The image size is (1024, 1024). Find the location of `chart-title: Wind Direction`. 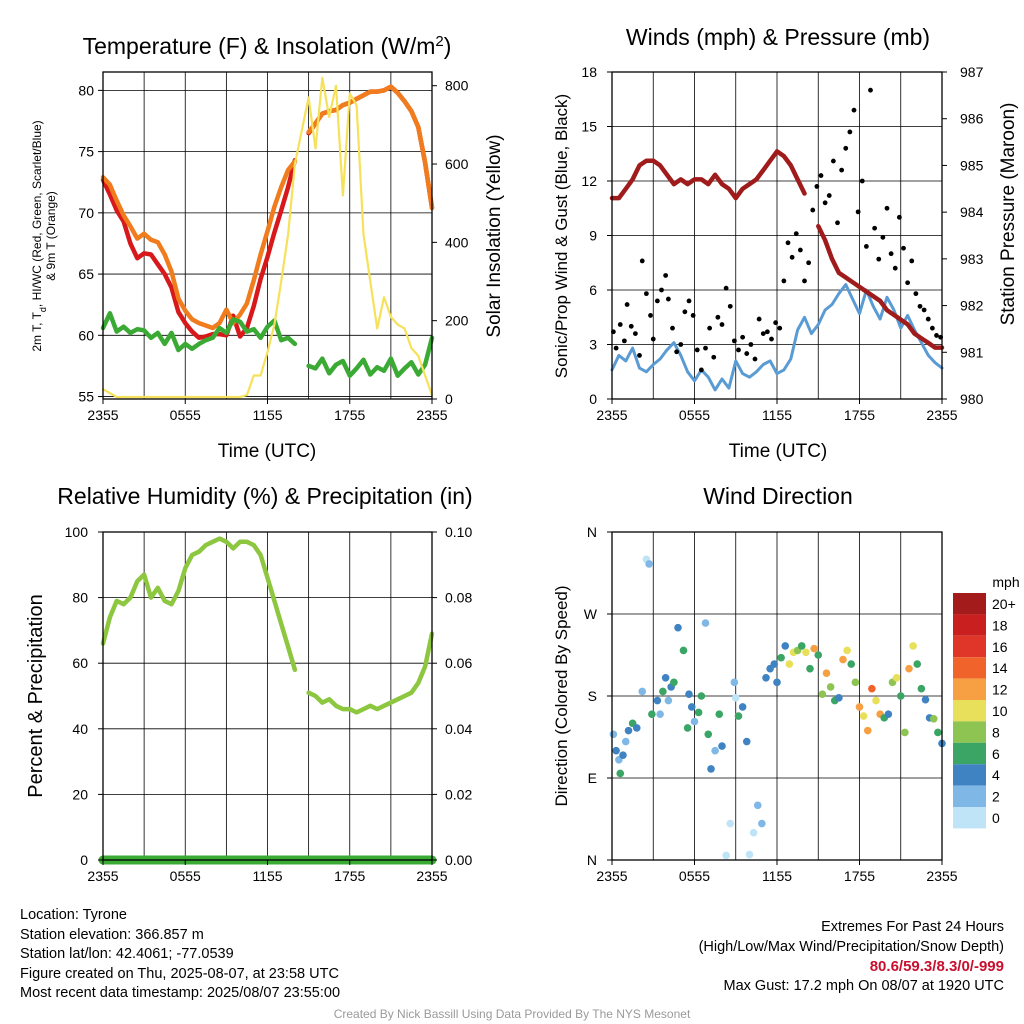

chart-title: Wind Direction is located at coordinates (778, 496).